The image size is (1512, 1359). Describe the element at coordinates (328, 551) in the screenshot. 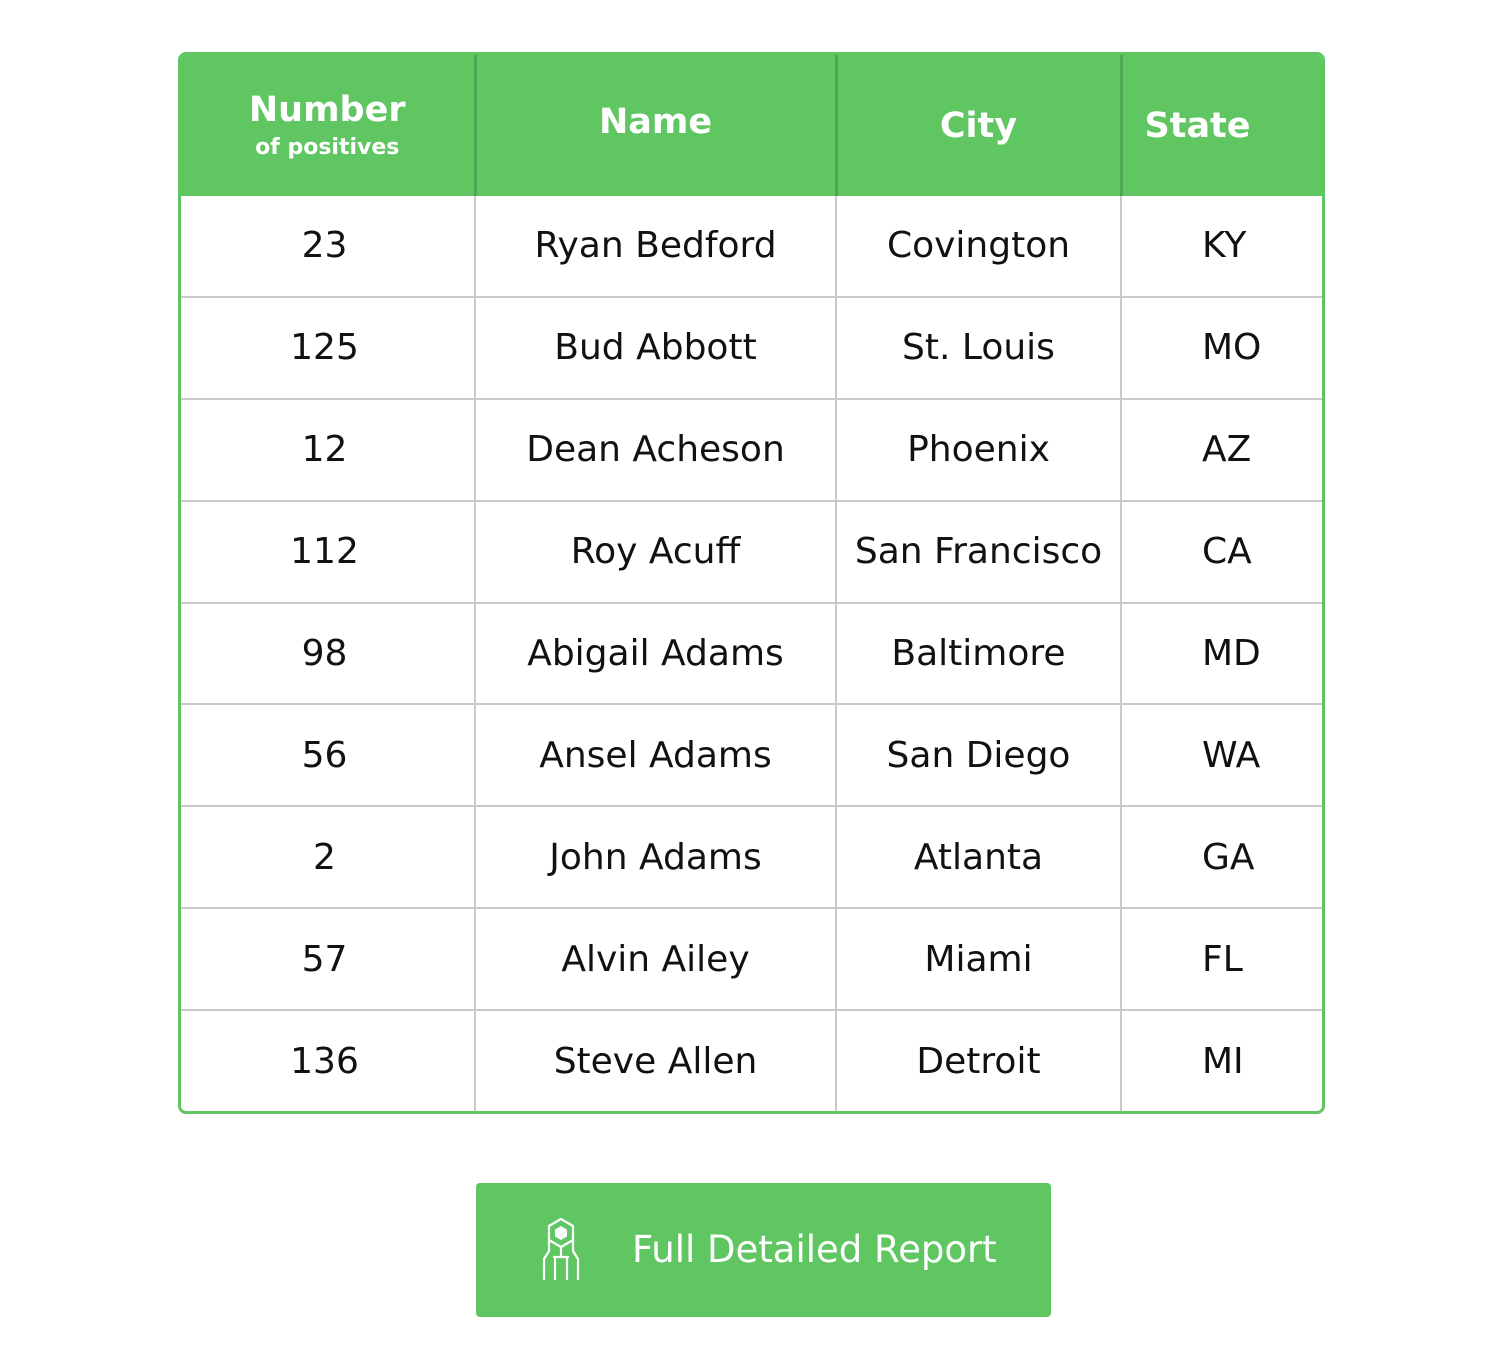

I see `cell-number: 112` at that location.